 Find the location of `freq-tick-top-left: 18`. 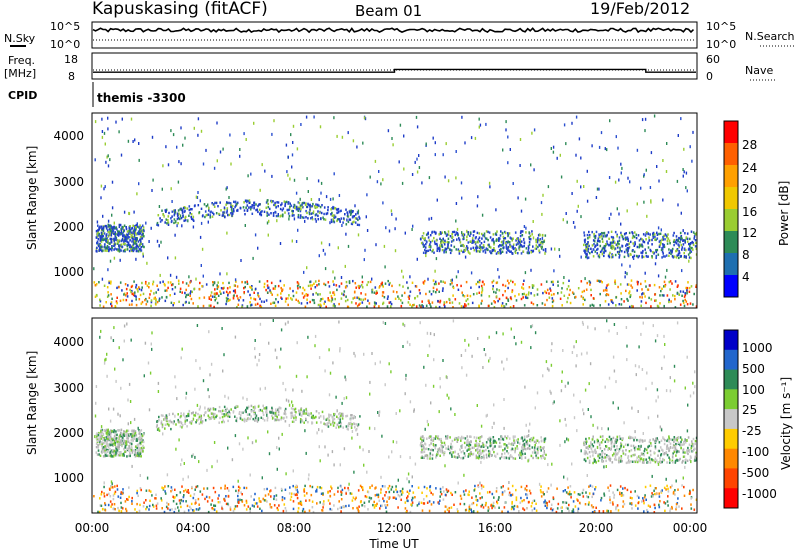

freq-tick-top-left: 18 is located at coordinates (71, 59).